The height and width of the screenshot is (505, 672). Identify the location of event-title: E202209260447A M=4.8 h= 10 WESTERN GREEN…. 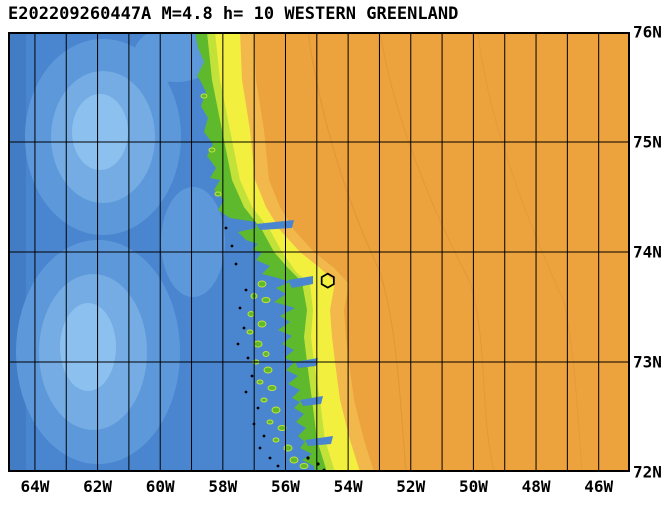
(233, 14).